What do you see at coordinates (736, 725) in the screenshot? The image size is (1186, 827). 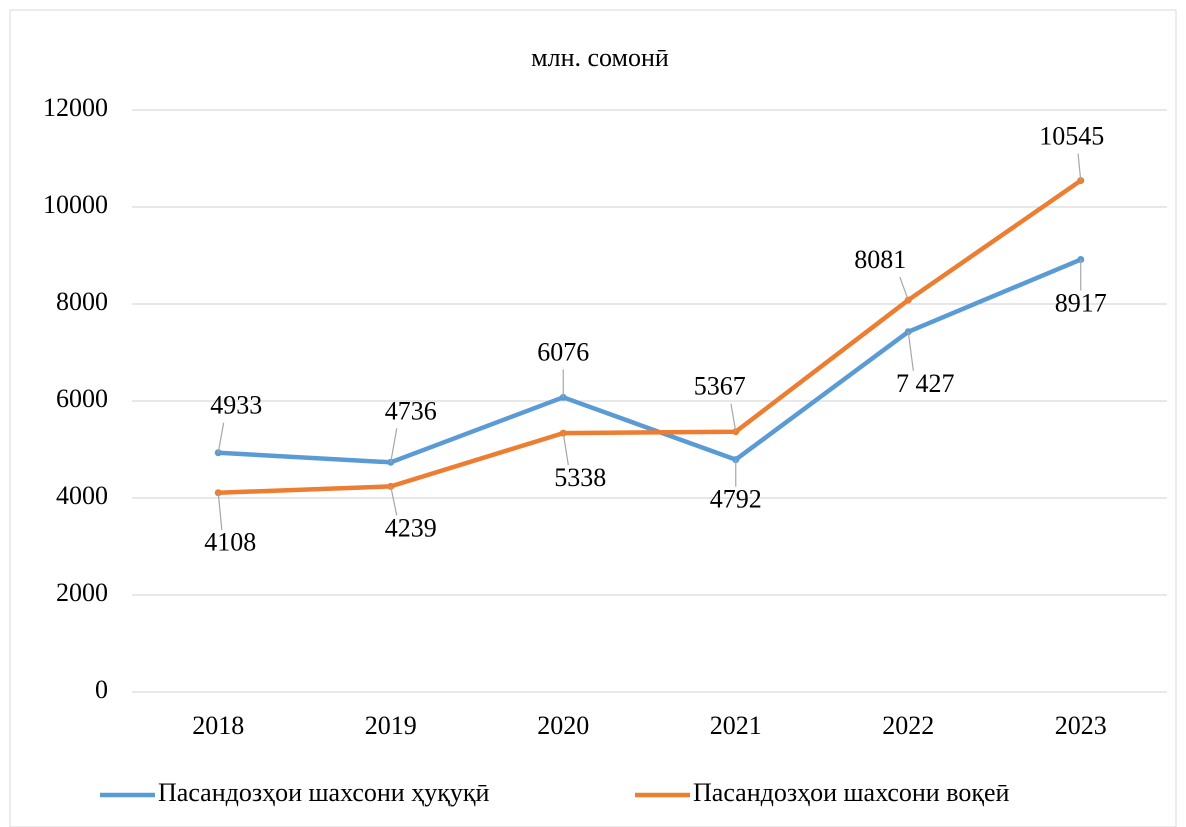 I see `x-tick-label: 2021` at bounding box center [736, 725].